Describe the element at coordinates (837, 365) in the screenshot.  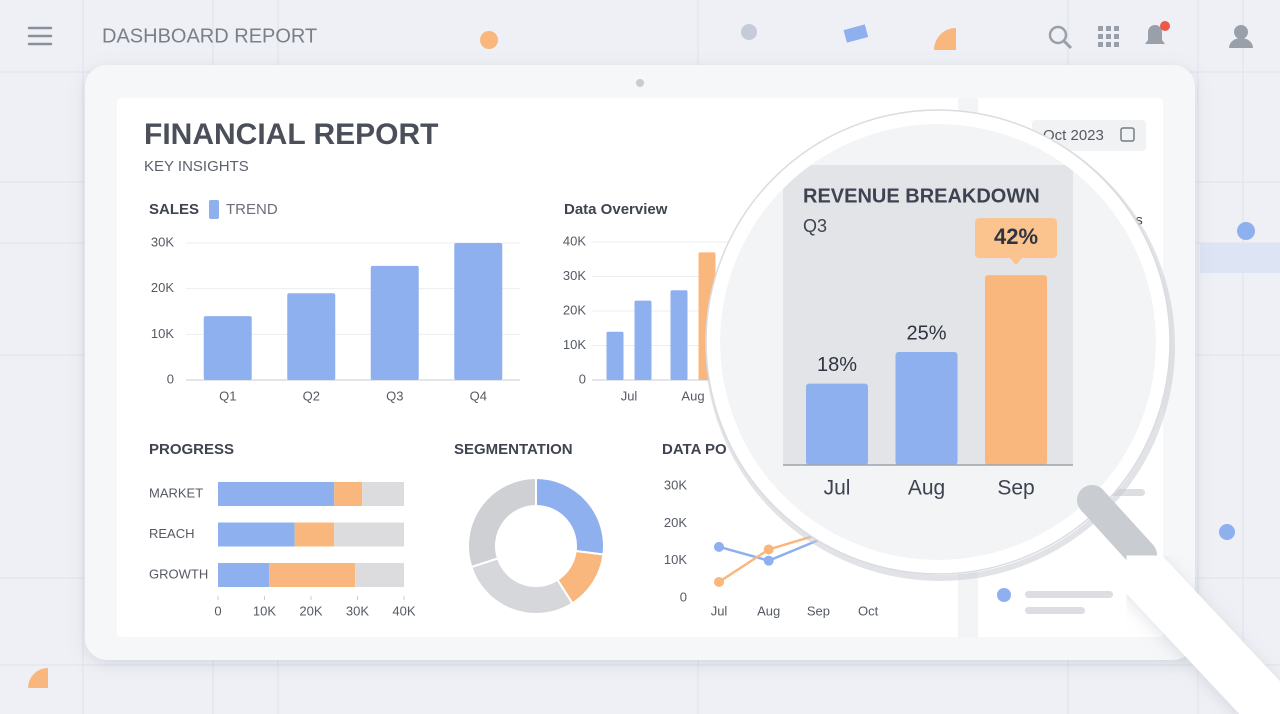
I see `value-label: 18%` at that location.